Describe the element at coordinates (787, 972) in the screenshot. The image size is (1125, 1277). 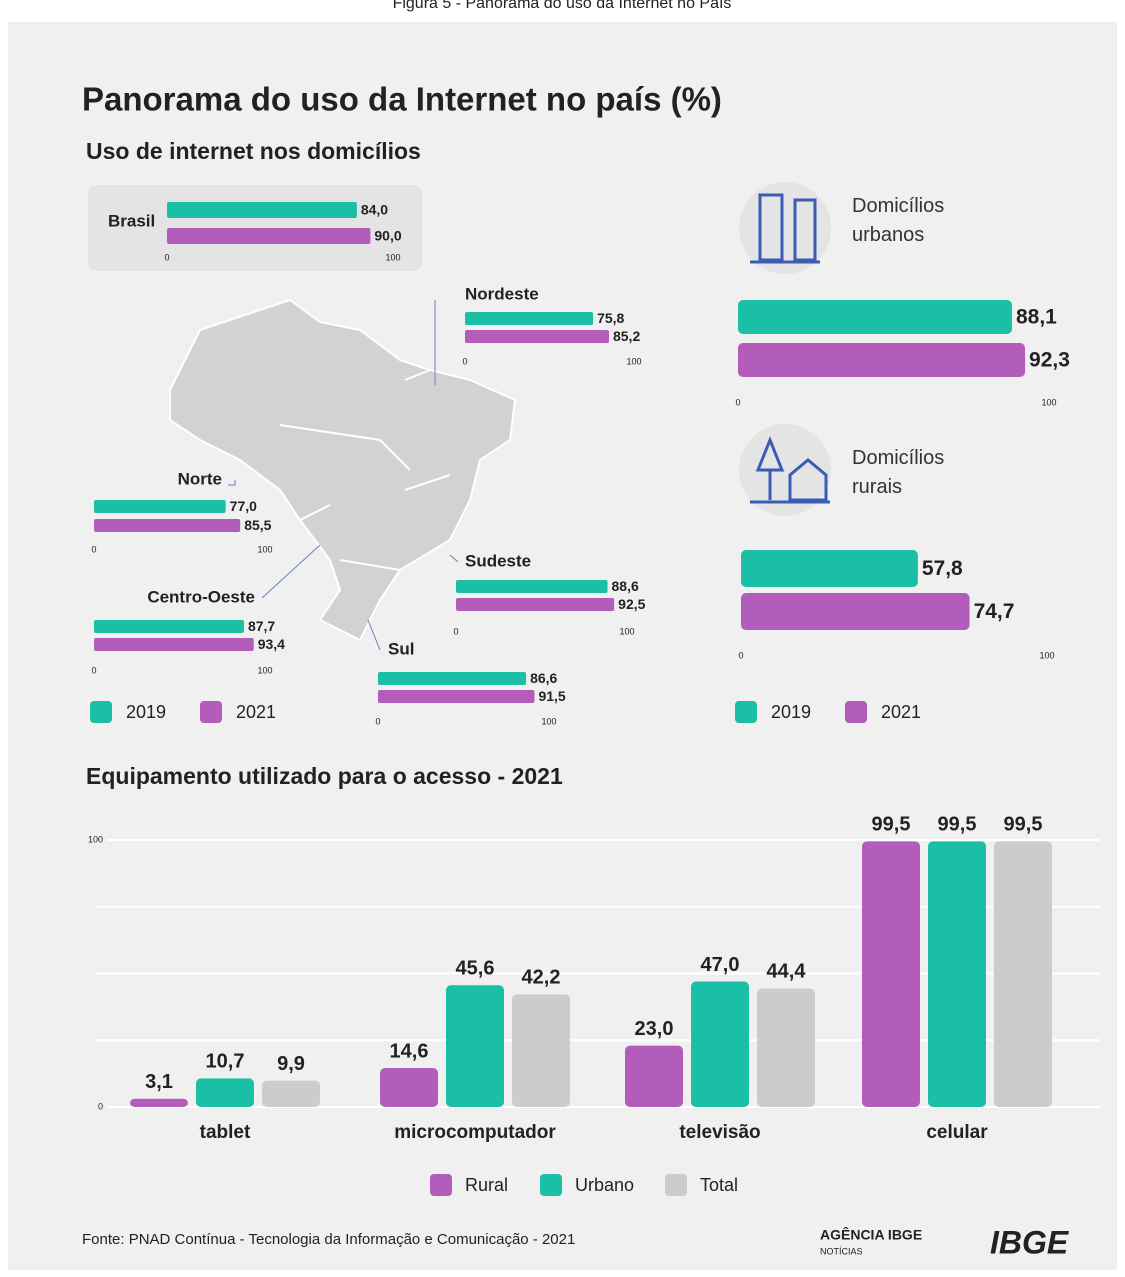
I see `value-label: 44,4` at that location.